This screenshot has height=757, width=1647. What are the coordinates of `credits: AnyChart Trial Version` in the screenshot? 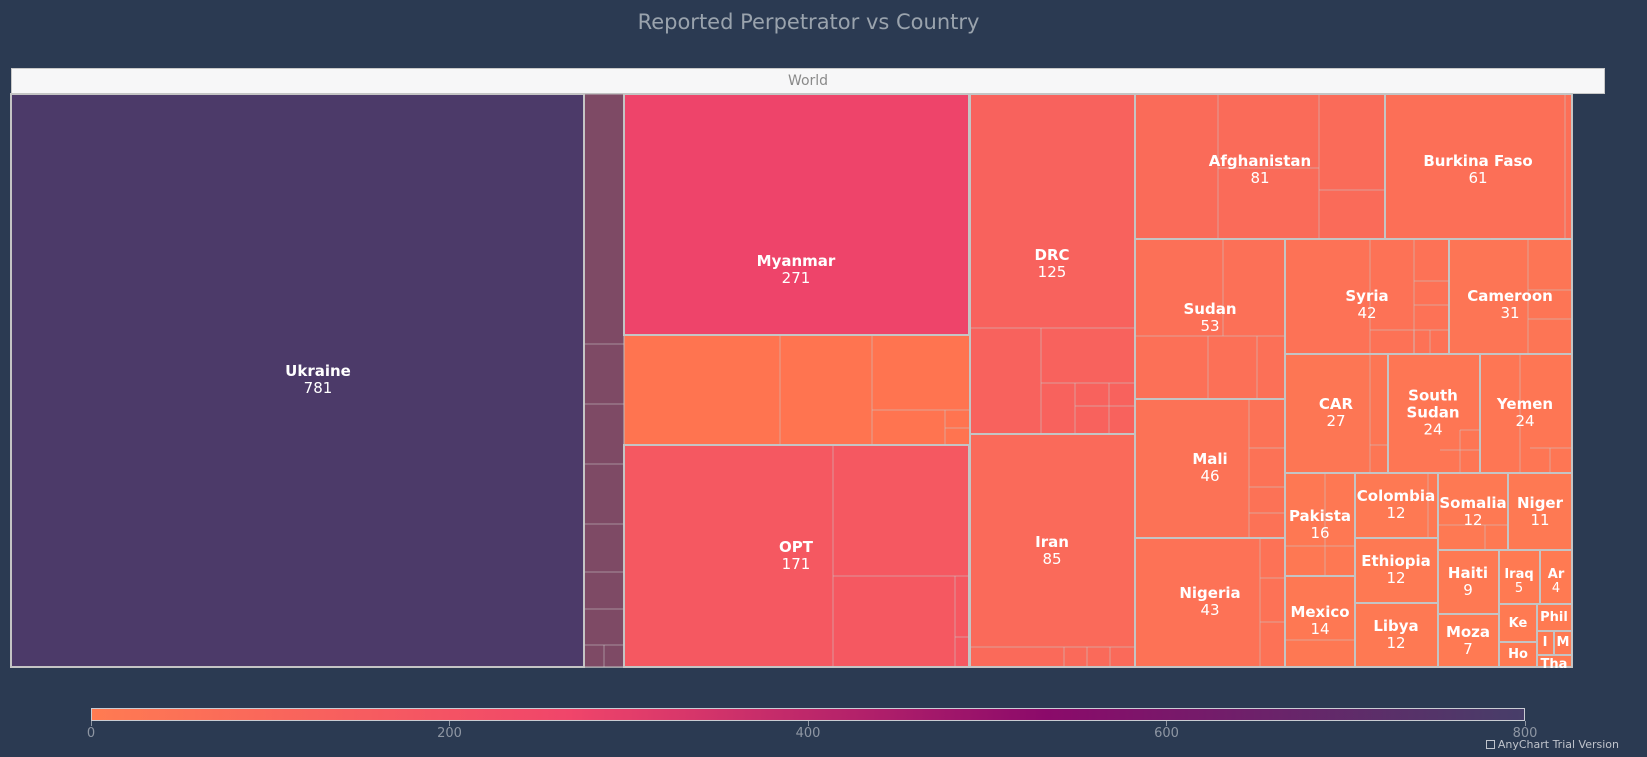 It's located at (1552, 744).